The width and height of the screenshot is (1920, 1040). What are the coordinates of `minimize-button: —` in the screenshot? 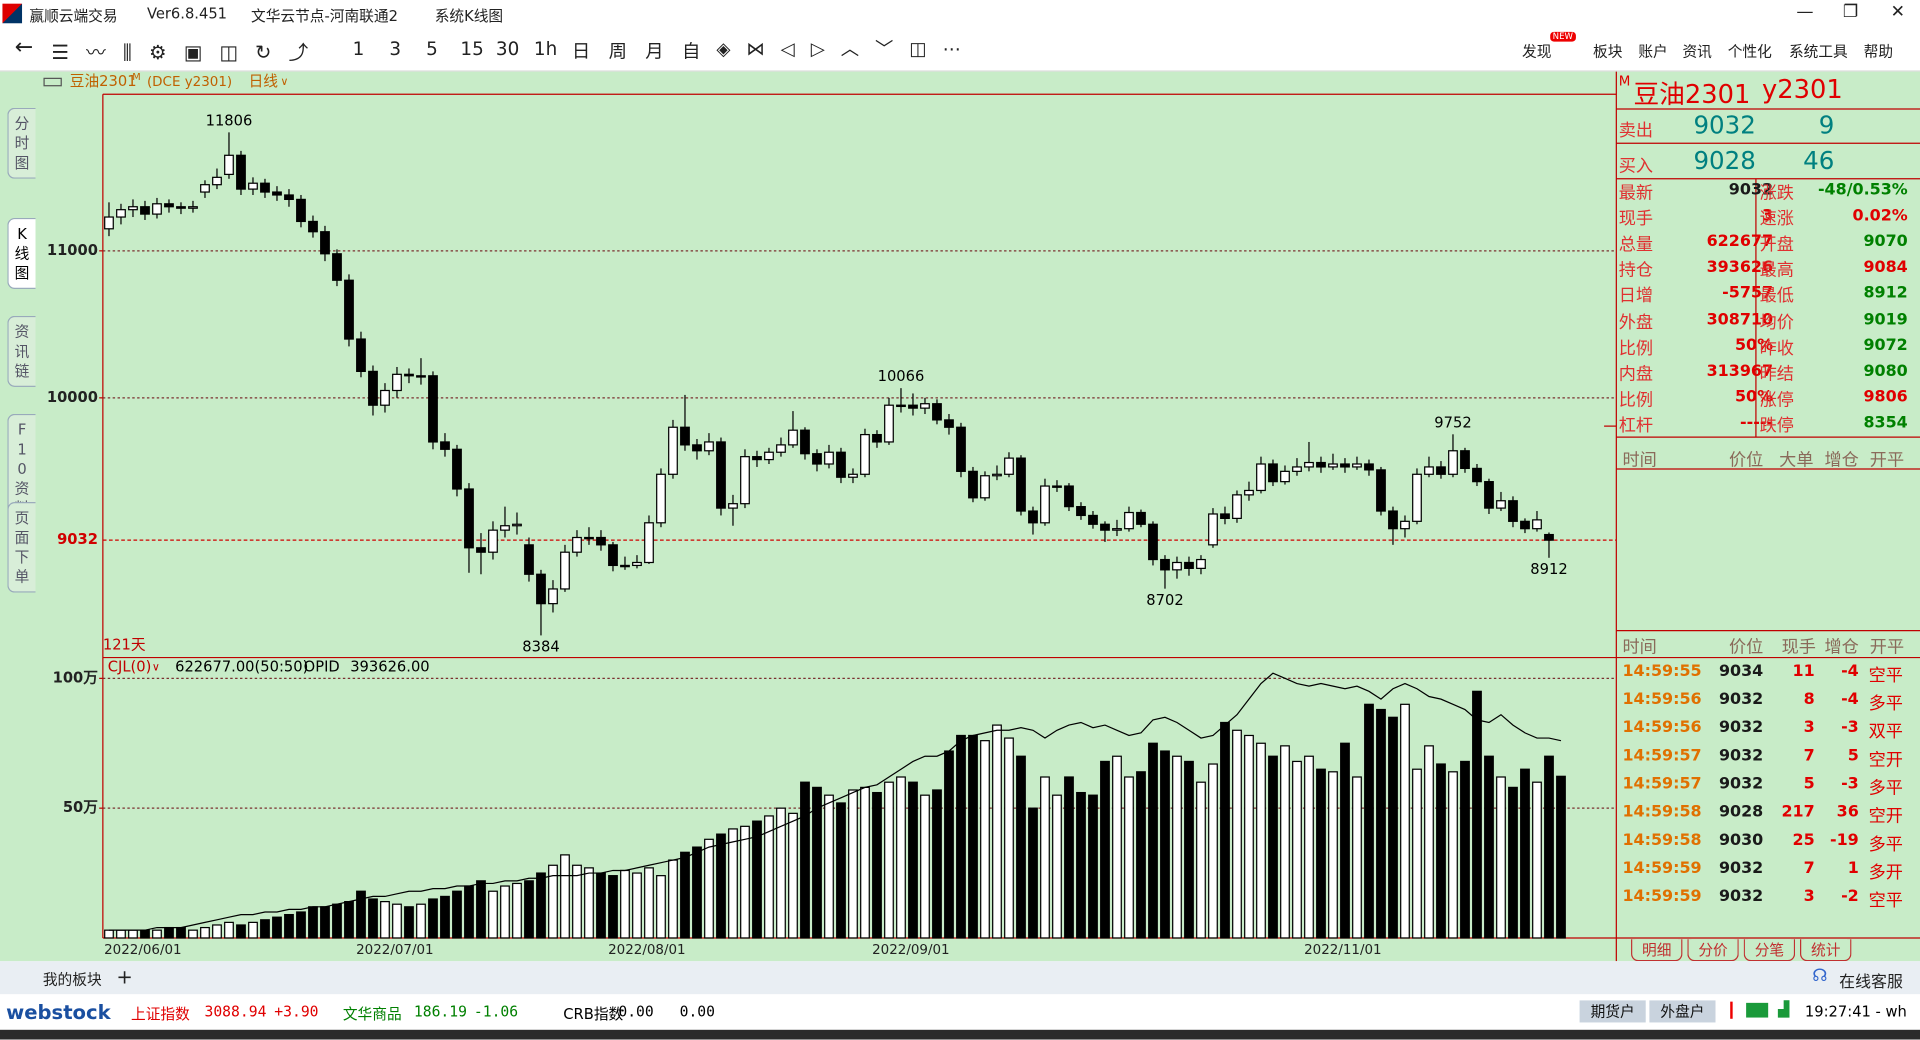 It's located at (1805, 12).